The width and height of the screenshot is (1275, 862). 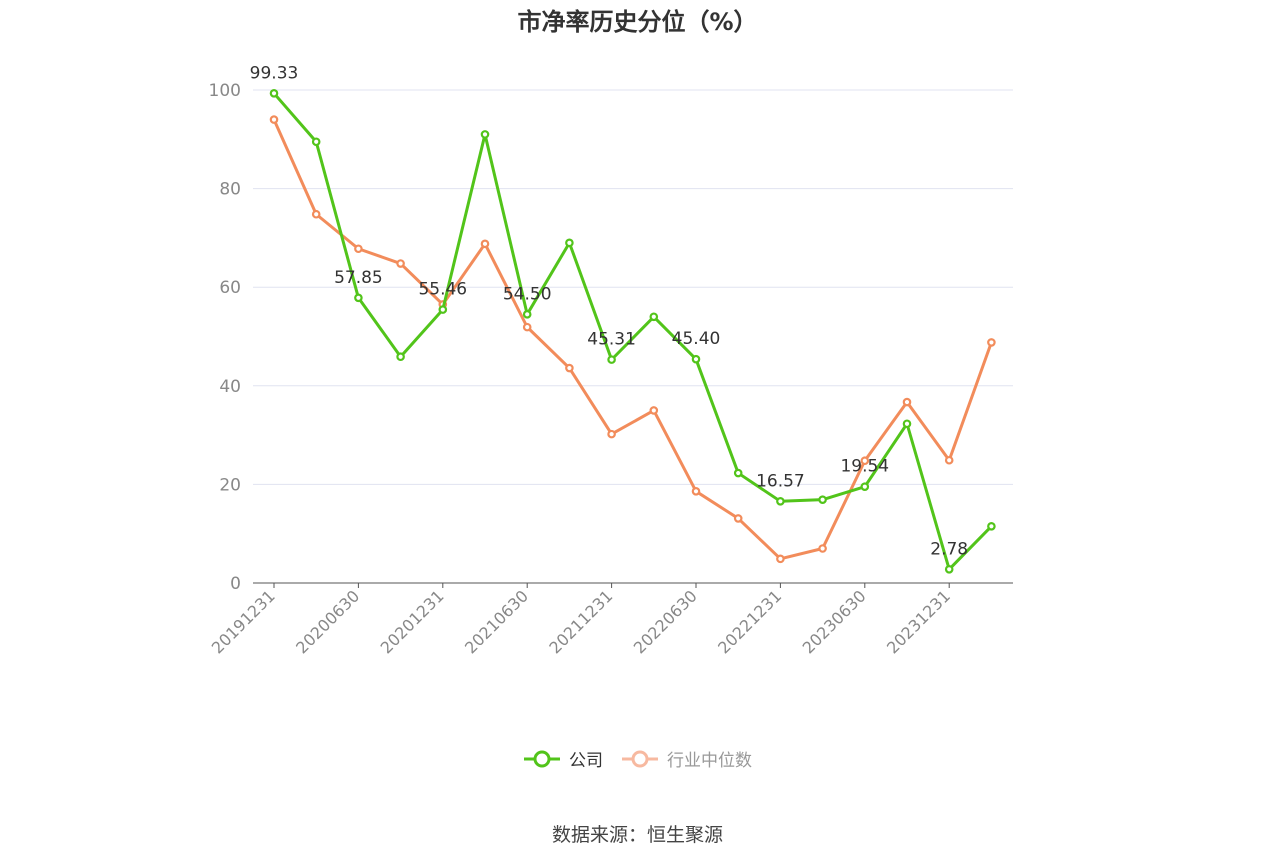 I want to click on data-label: 55.46, so click(x=442, y=290).